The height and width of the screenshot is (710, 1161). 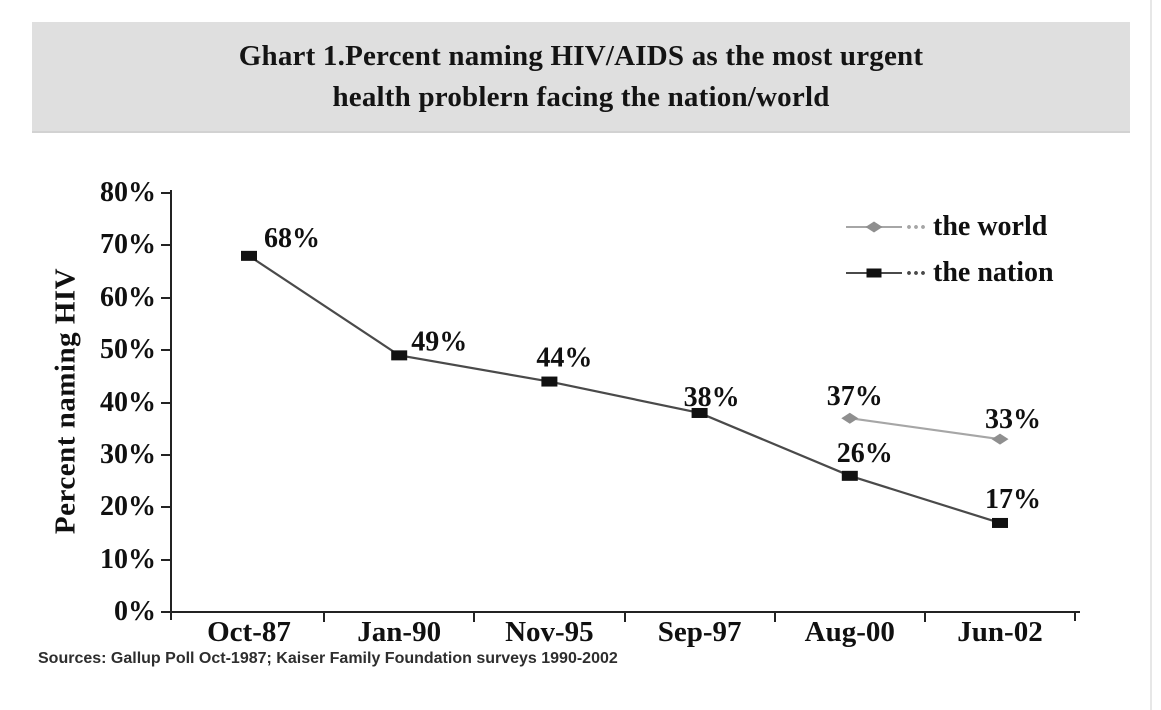 What do you see at coordinates (249, 632) in the screenshot?
I see `x-tick-label: Oct-87` at bounding box center [249, 632].